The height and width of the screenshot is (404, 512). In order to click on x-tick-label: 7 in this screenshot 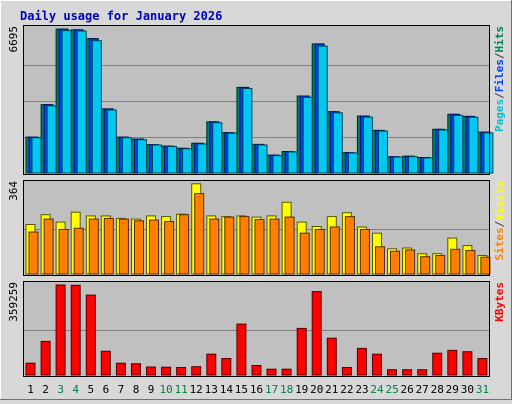, I will do `click(121, 389)`.